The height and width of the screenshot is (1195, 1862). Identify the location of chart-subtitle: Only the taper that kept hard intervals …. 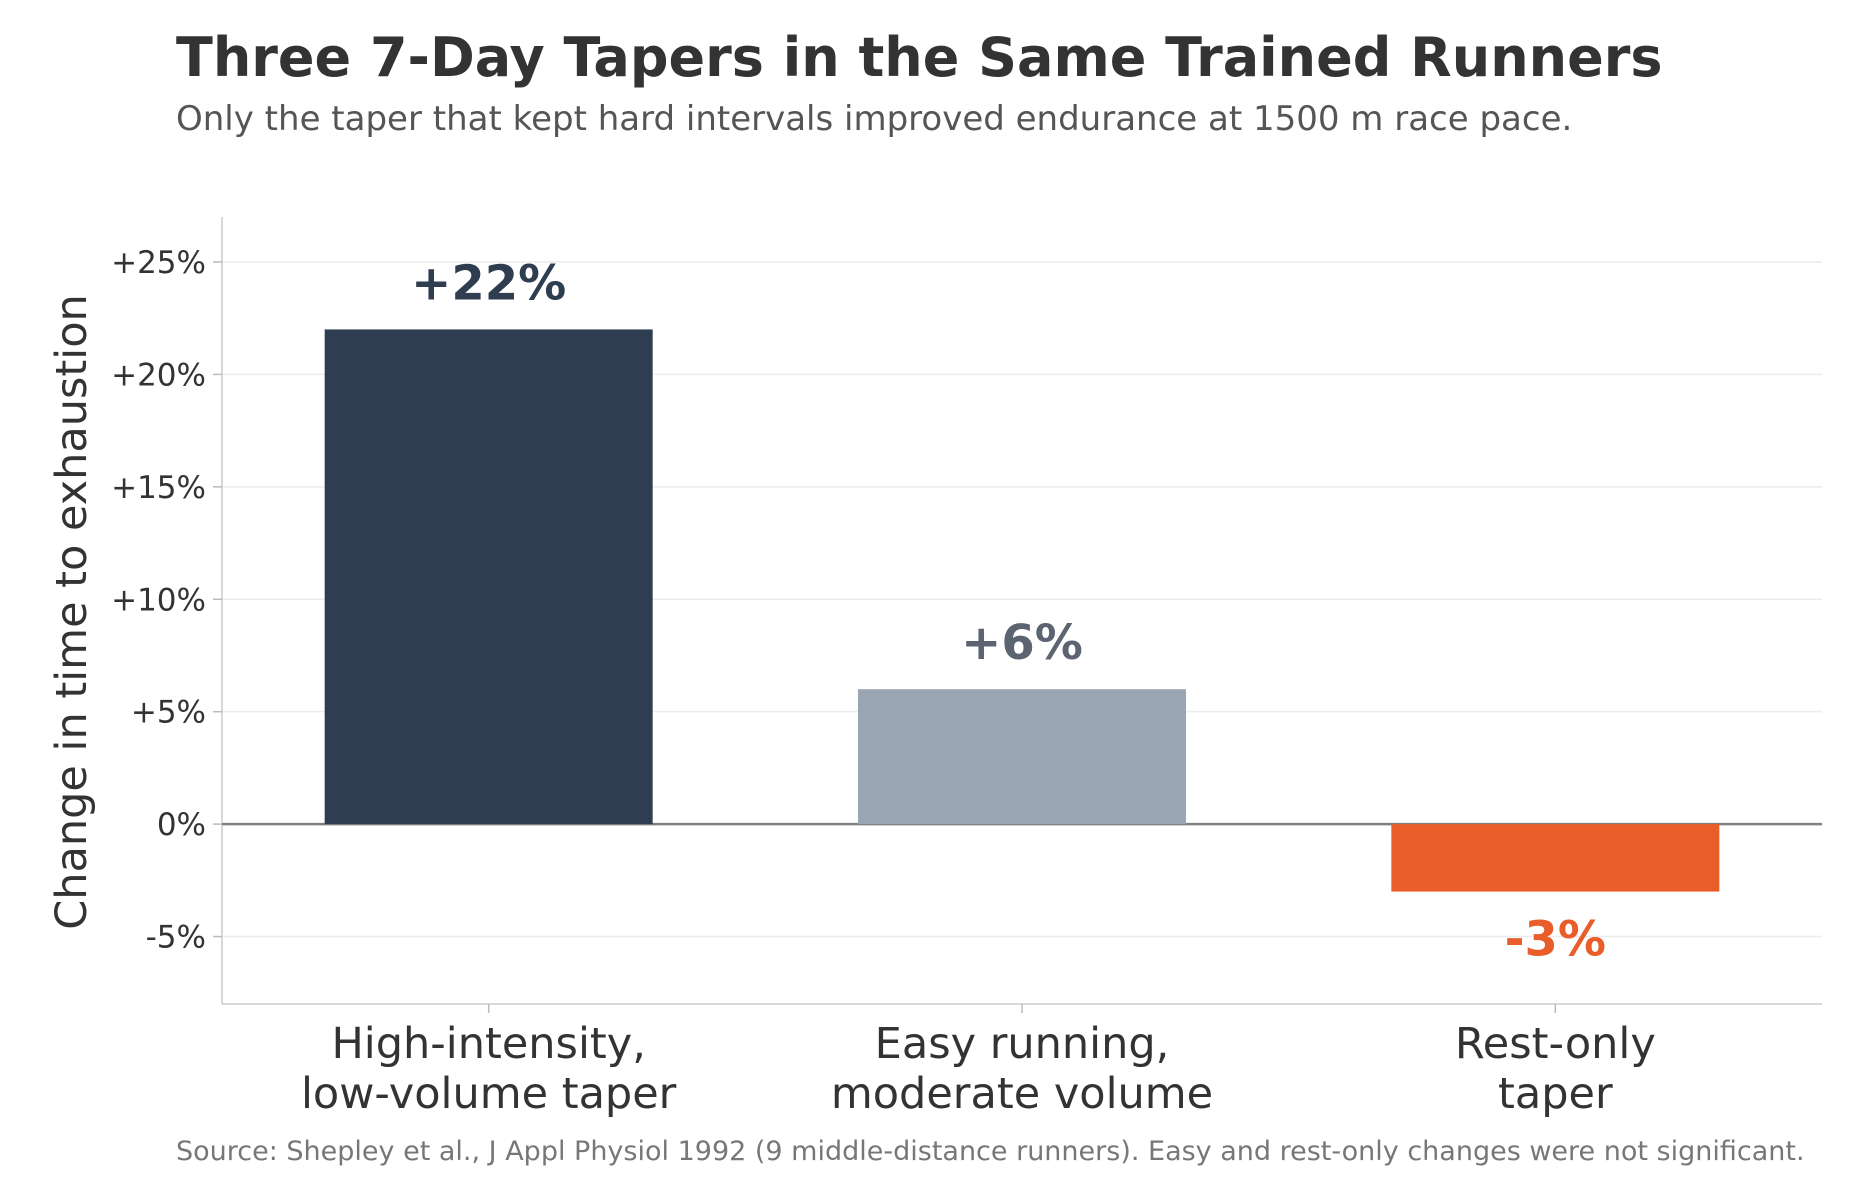
(874, 119).